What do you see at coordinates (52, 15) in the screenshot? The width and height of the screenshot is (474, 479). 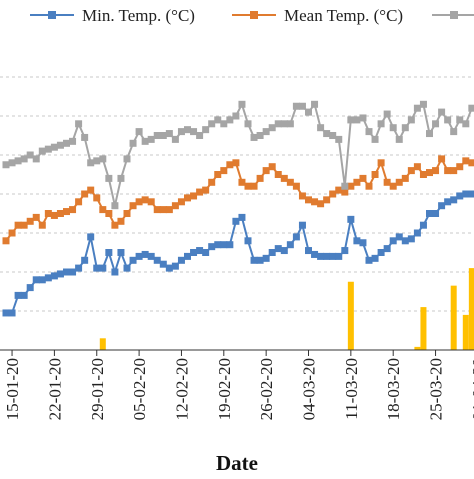 I see `legend-swatch-marker` at bounding box center [52, 15].